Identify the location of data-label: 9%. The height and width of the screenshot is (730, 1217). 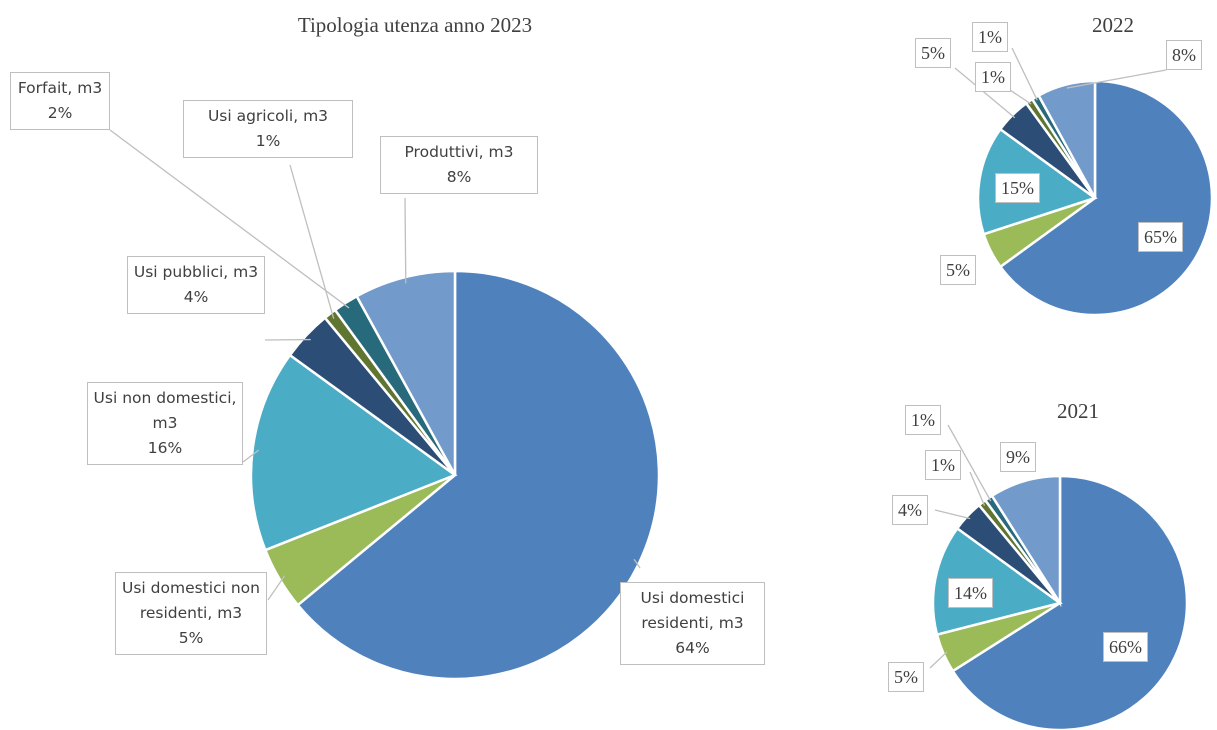
(1018, 457).